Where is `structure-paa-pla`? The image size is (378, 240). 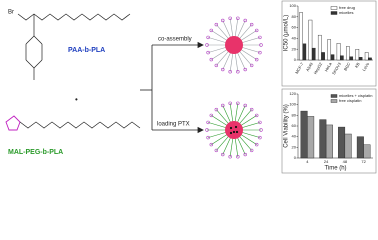
structure-paa-pla is located at coordinates (74, 46).